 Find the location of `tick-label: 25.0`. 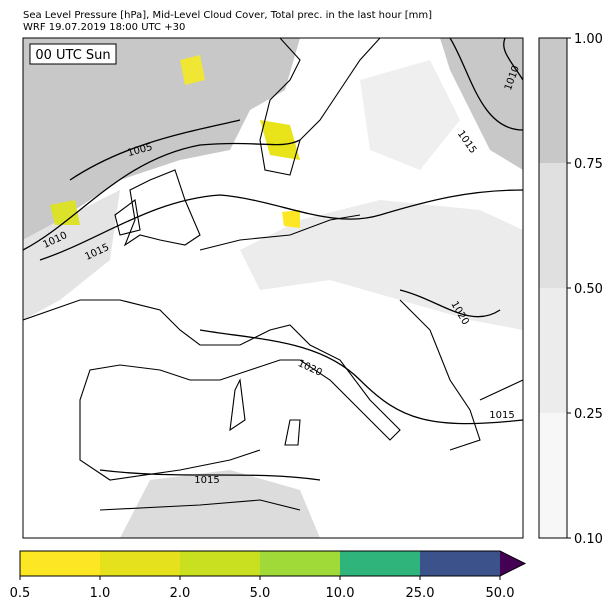

tick-label: 25.0 is located at coordinates (420, 593).